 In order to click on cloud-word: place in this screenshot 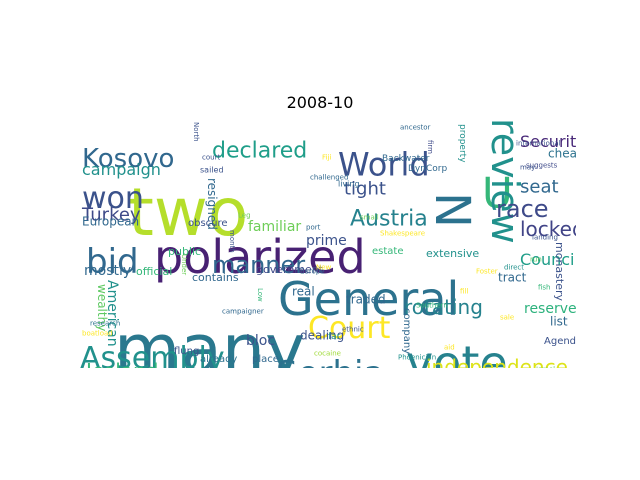, I will do `click(265, 359)`.